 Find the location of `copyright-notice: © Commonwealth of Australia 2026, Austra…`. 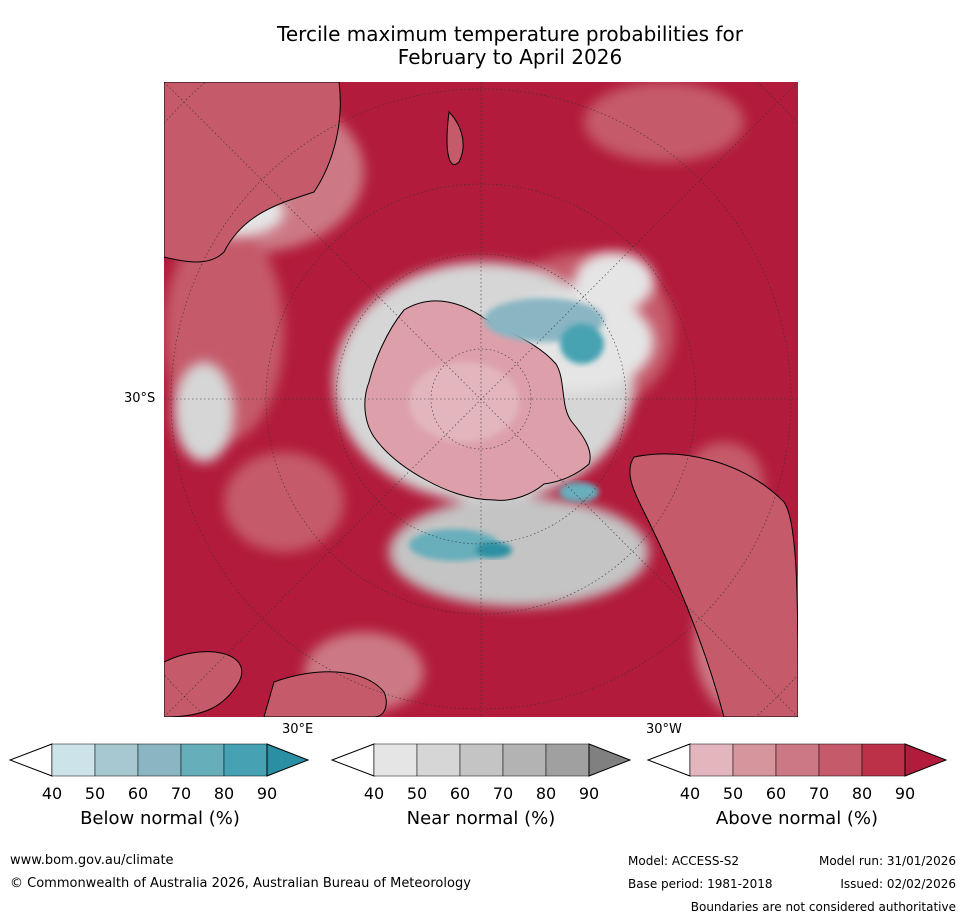

copyright-notice: © Commonwealth of Australia 2026, Austra… is located at coordinates (240, 883).